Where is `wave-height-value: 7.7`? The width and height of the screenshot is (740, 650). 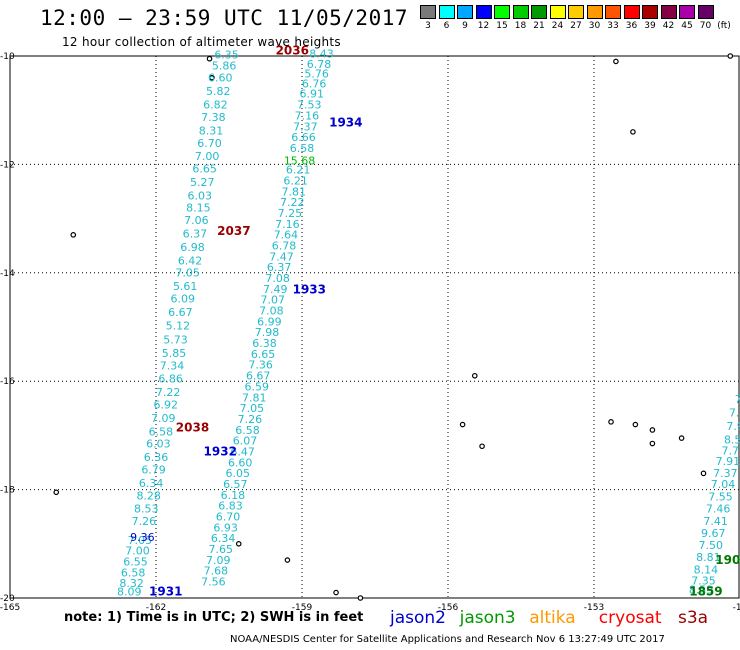 wave-height-value: 7.7 is located at coordinates (731, 450).